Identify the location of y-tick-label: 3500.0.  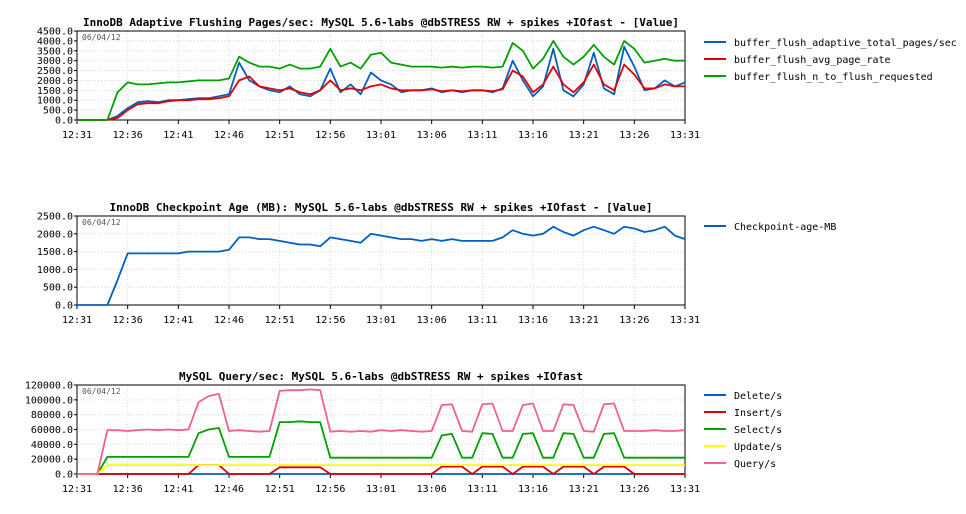
(55, 51).